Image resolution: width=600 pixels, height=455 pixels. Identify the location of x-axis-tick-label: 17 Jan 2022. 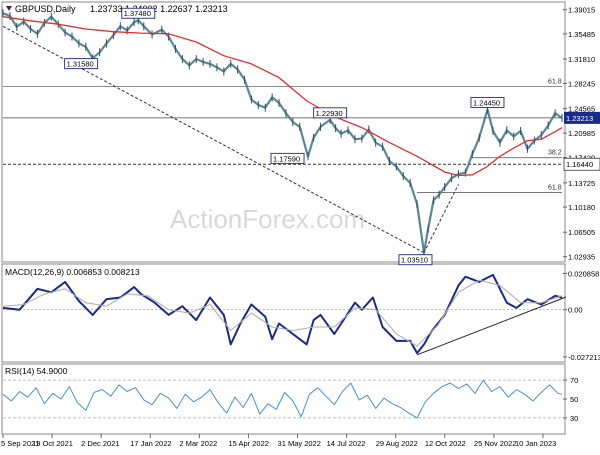
(150, 443).